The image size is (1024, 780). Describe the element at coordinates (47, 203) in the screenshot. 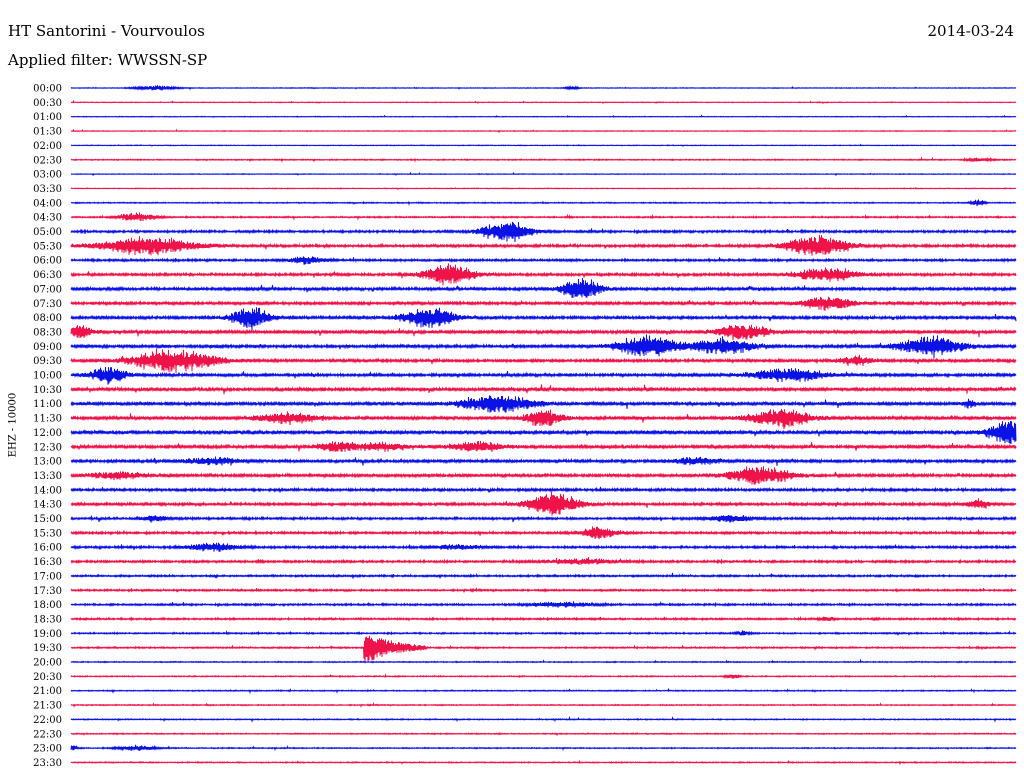

I see `time-label: 04:00` at that location.